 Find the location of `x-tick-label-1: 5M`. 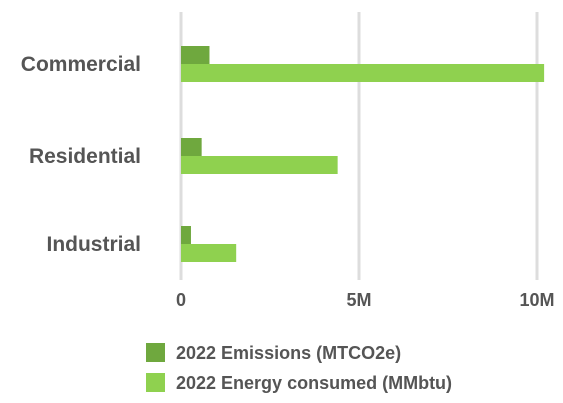

x-tick-label-1: 5M is located at coordinates (358, 300).